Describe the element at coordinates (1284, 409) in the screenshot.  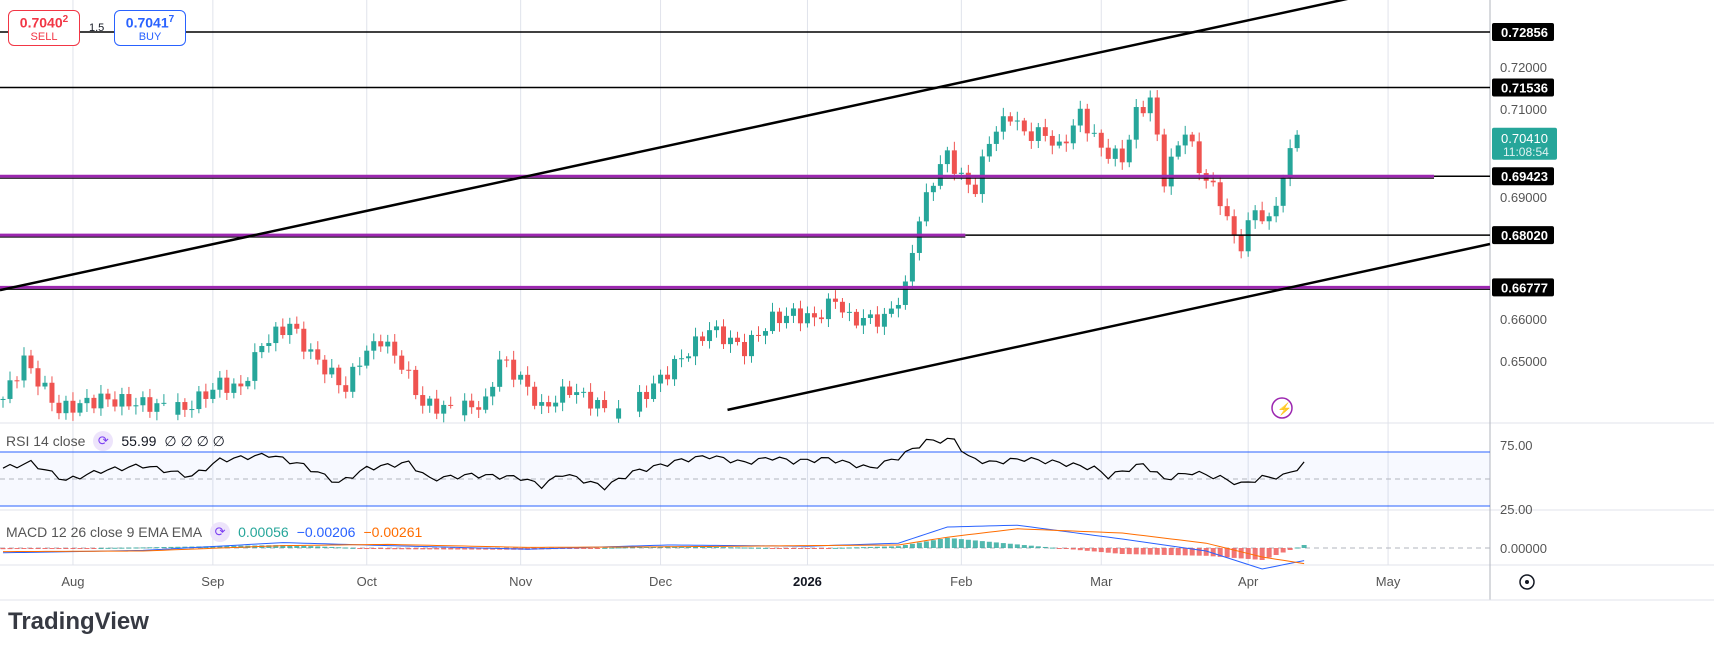
I see `lightning-glyph: ⚡` at that location.